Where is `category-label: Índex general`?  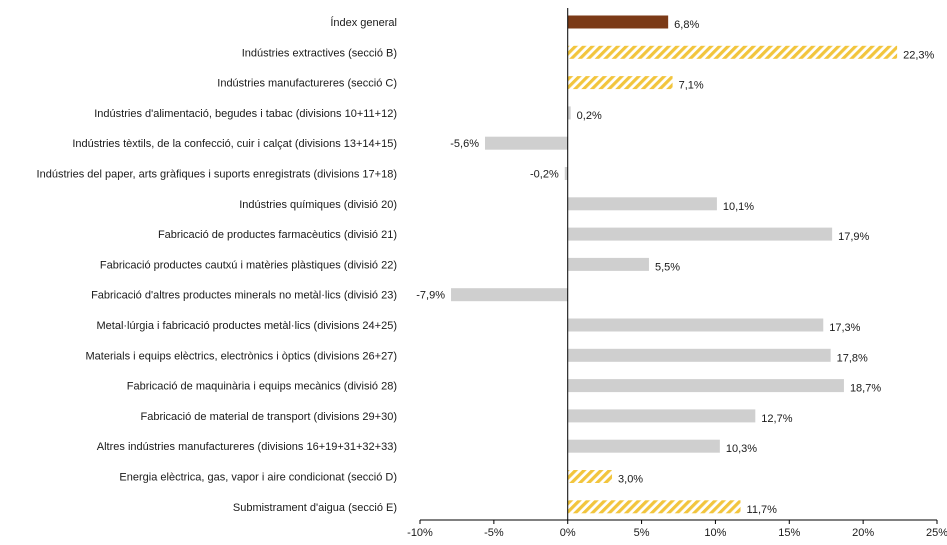 category-label: Índex general is located at coordinates (363, 22).